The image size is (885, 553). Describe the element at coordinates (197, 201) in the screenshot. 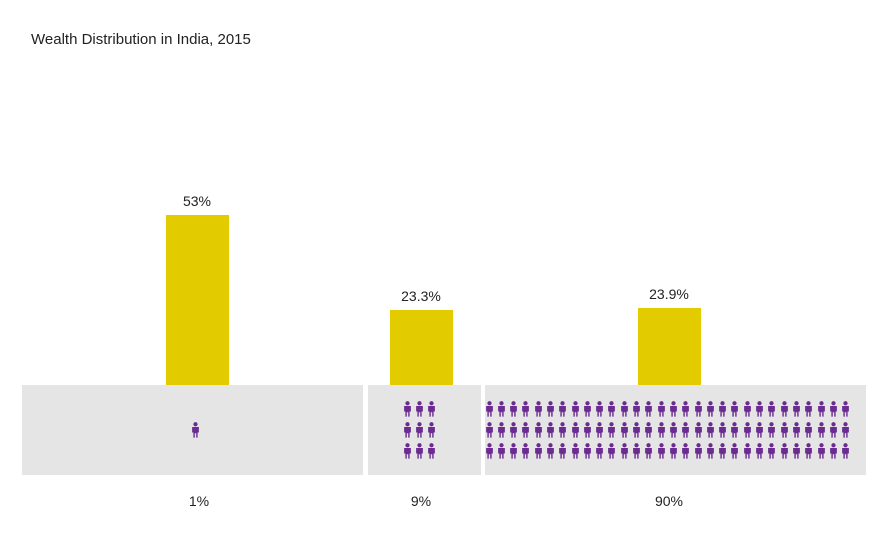

I see `value-label-1: 53%` at that location.